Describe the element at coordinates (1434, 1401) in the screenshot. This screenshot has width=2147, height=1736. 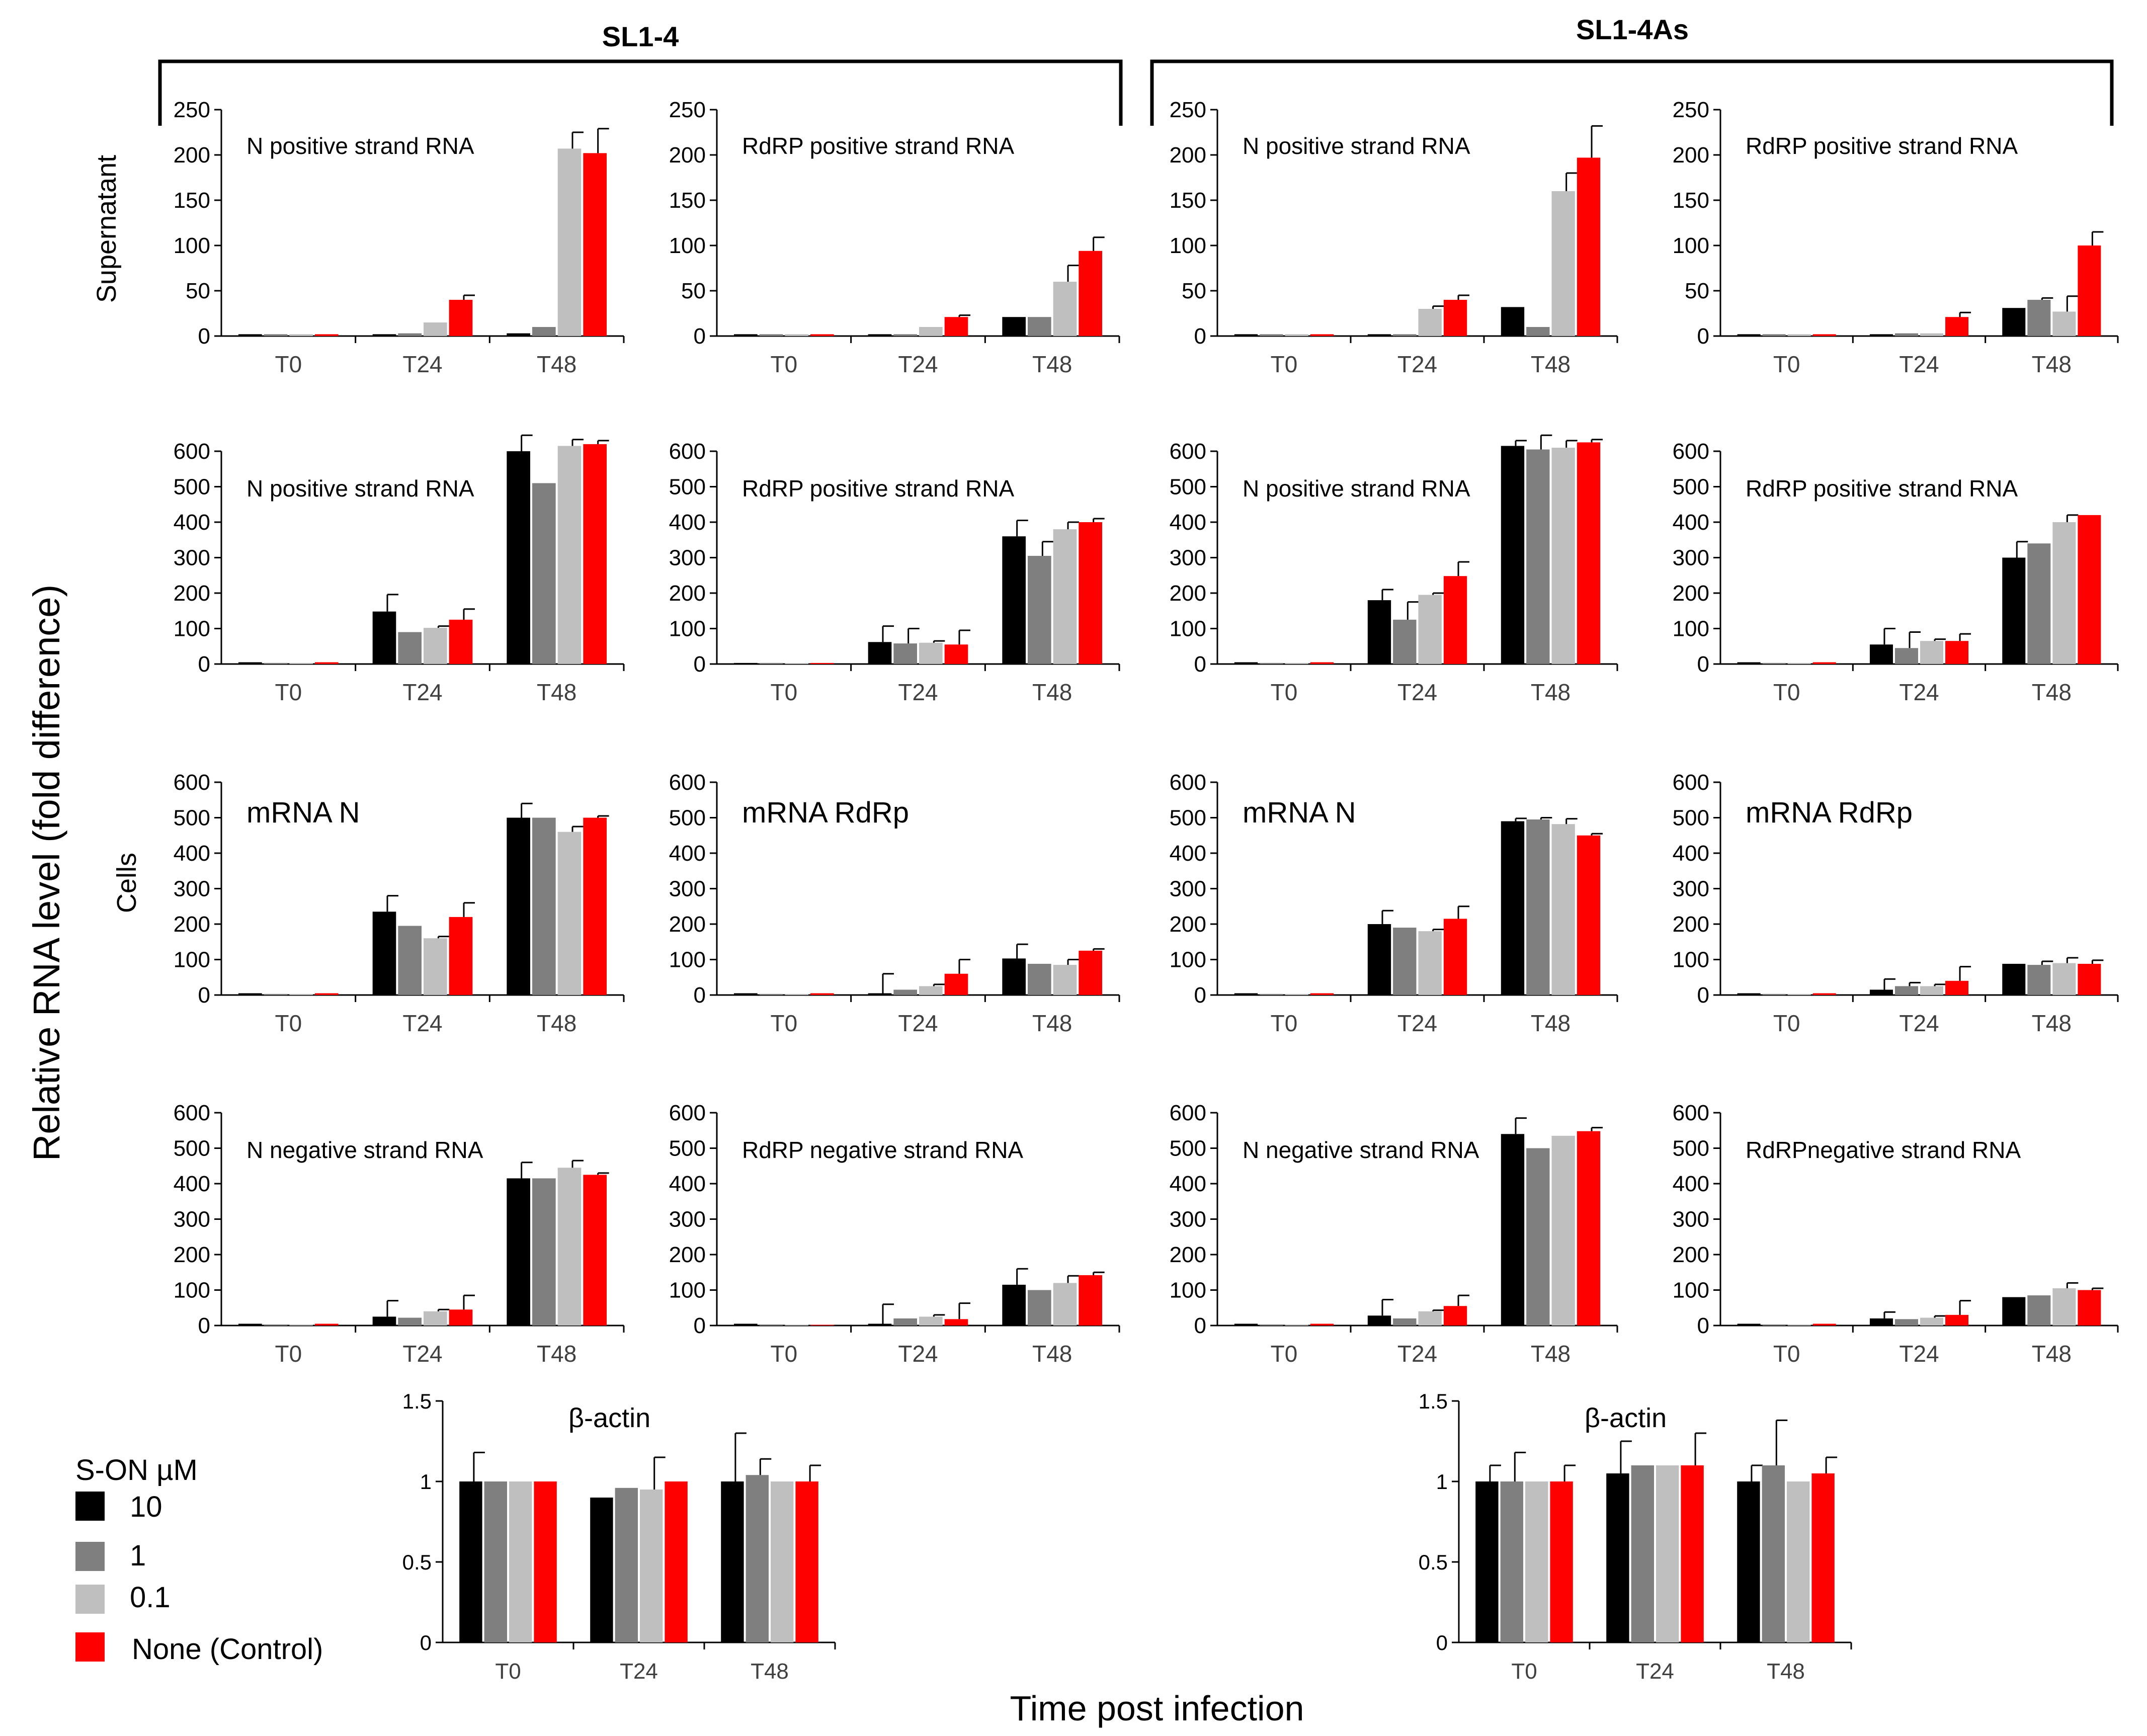
I see `y-tick-label: 1.5` at that location.